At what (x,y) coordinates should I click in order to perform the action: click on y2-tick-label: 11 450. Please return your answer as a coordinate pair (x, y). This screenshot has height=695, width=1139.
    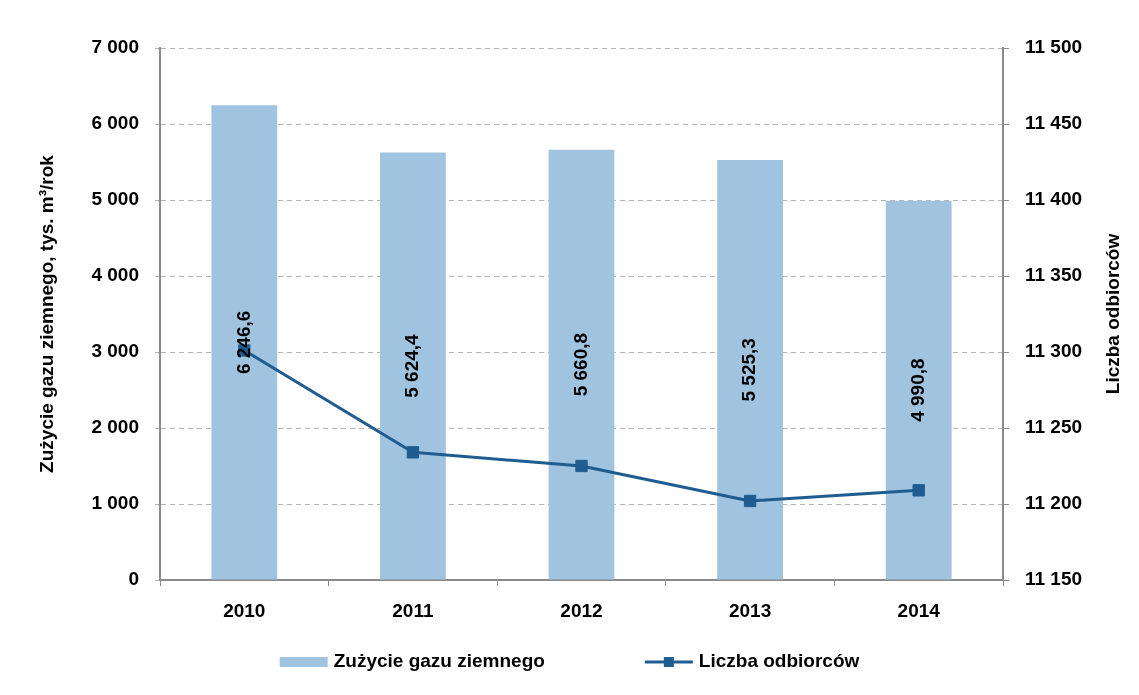
    Looking at the image, I should click on (1054, 123).